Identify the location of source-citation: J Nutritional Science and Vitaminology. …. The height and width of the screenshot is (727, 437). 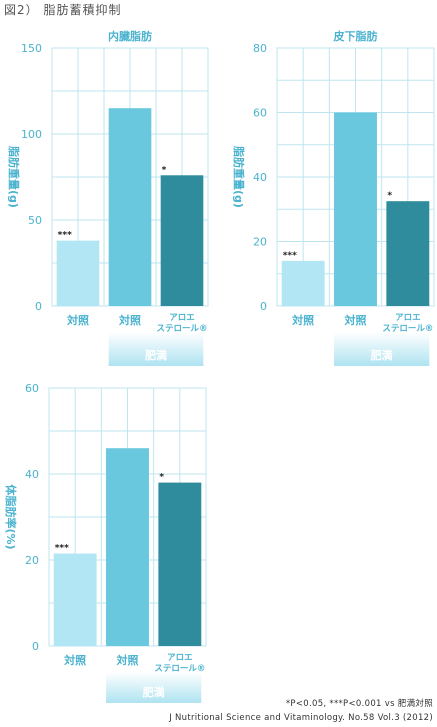
(301, 718).